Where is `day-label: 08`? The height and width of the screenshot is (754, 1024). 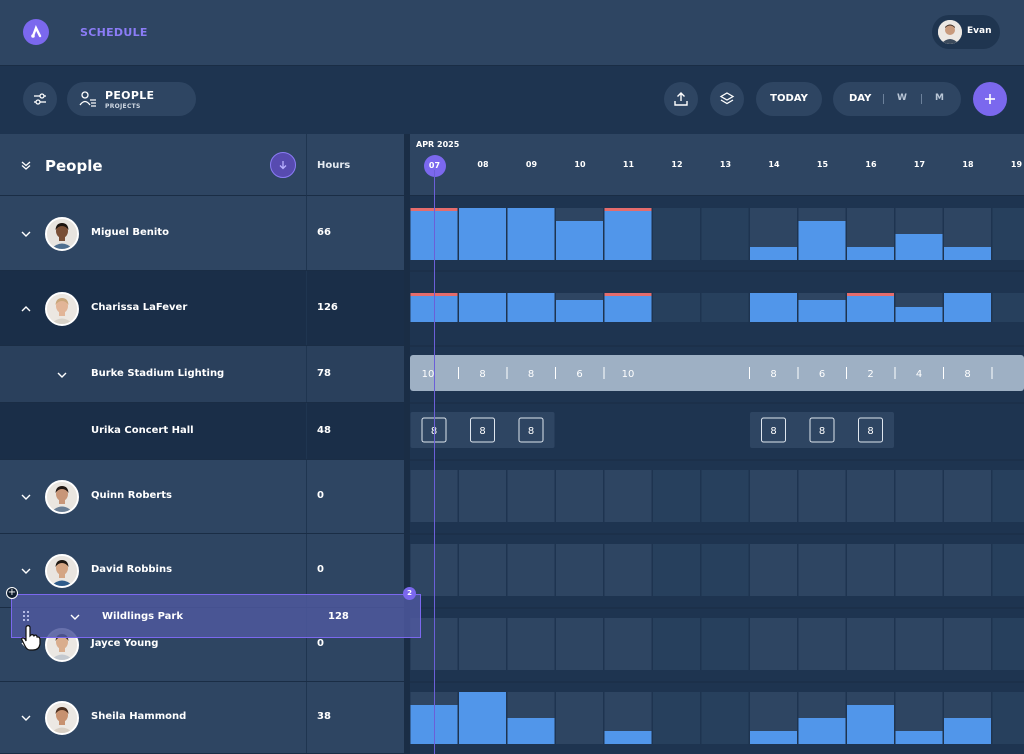 day-label: 08 is located at coordinates (483, 164).